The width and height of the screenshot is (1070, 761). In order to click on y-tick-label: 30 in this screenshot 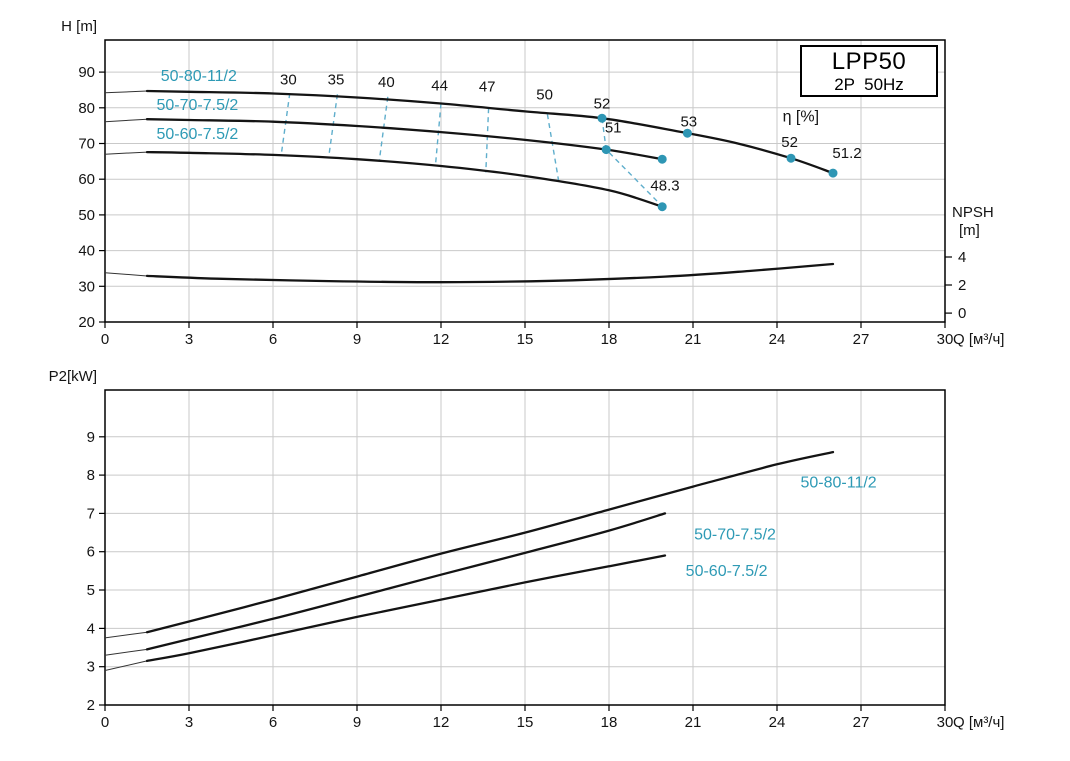, I will do `click(86, 286)`.